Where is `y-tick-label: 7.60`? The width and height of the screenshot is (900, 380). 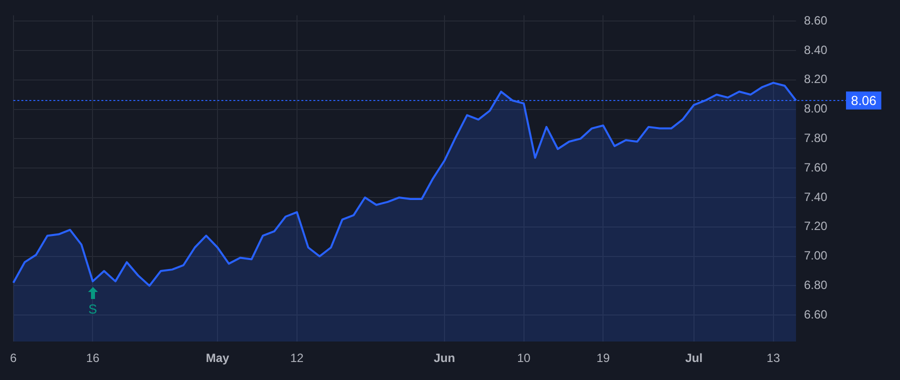
y-tick-label: 7.60 is located at coordinates (816, 167).